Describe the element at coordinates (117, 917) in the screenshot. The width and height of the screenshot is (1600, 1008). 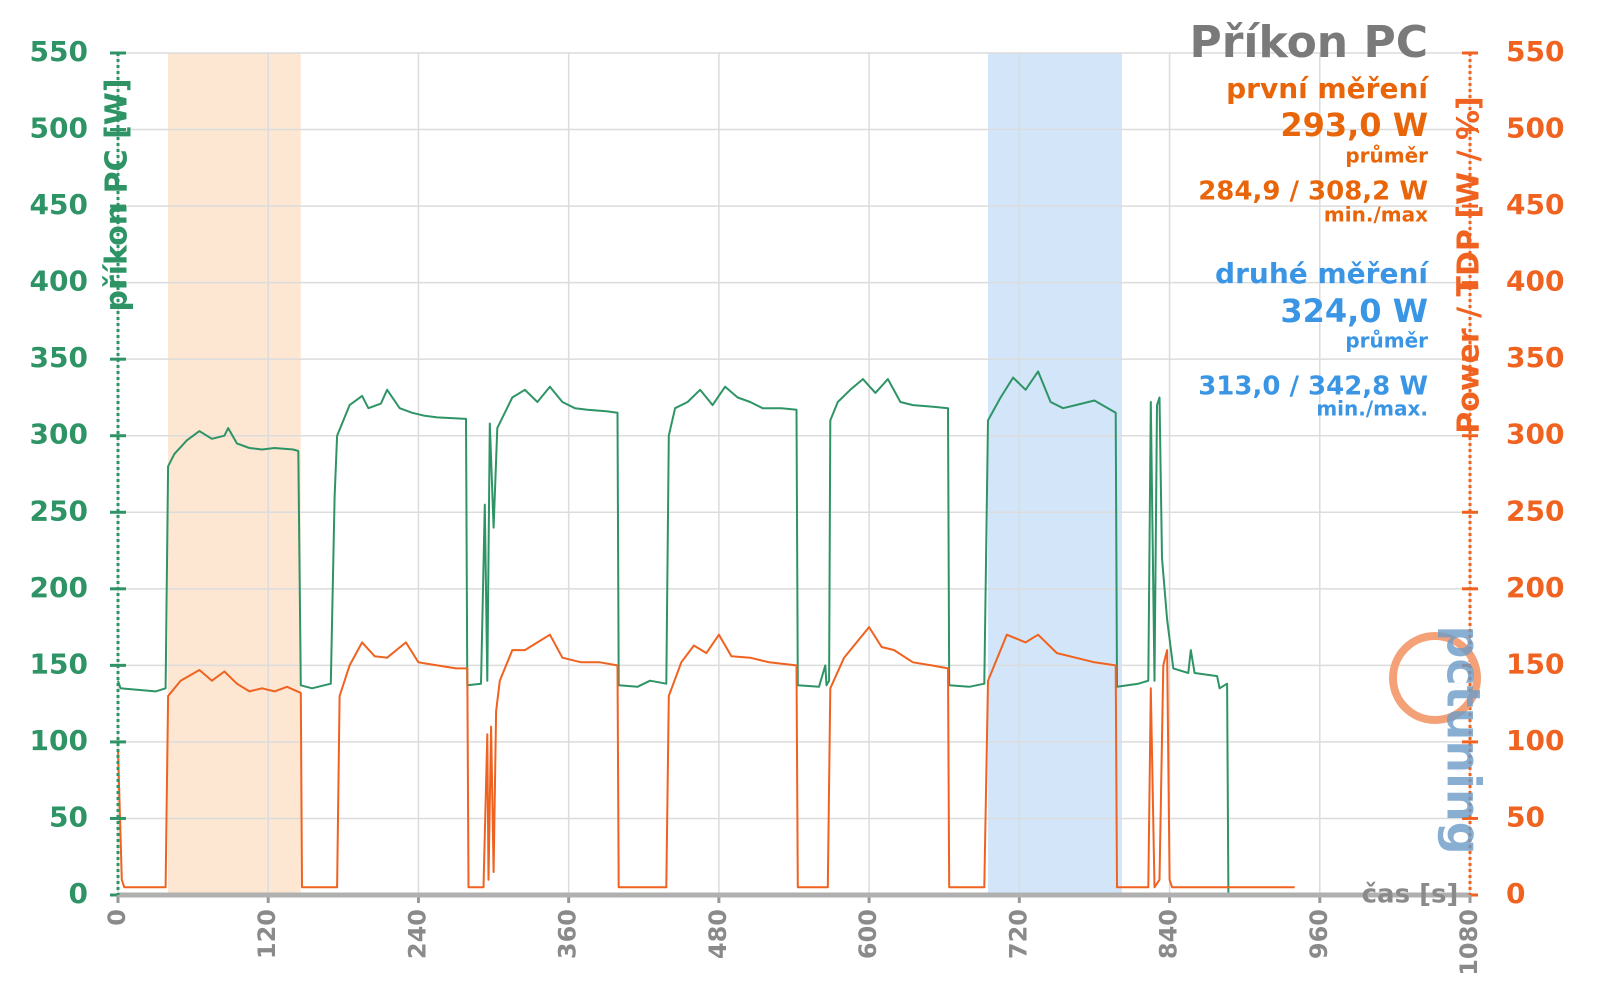
I see `x-tick-label: 0` at that location.